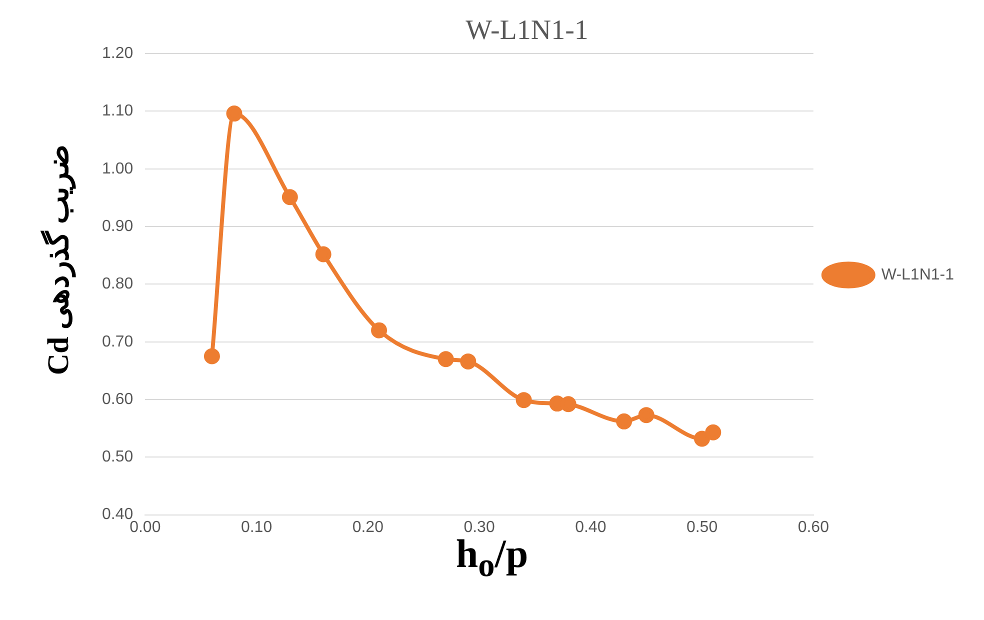  Describe the element at coordinates (814, 527) in the screenshot. I see `x-tick-label: 0.60` at that location.